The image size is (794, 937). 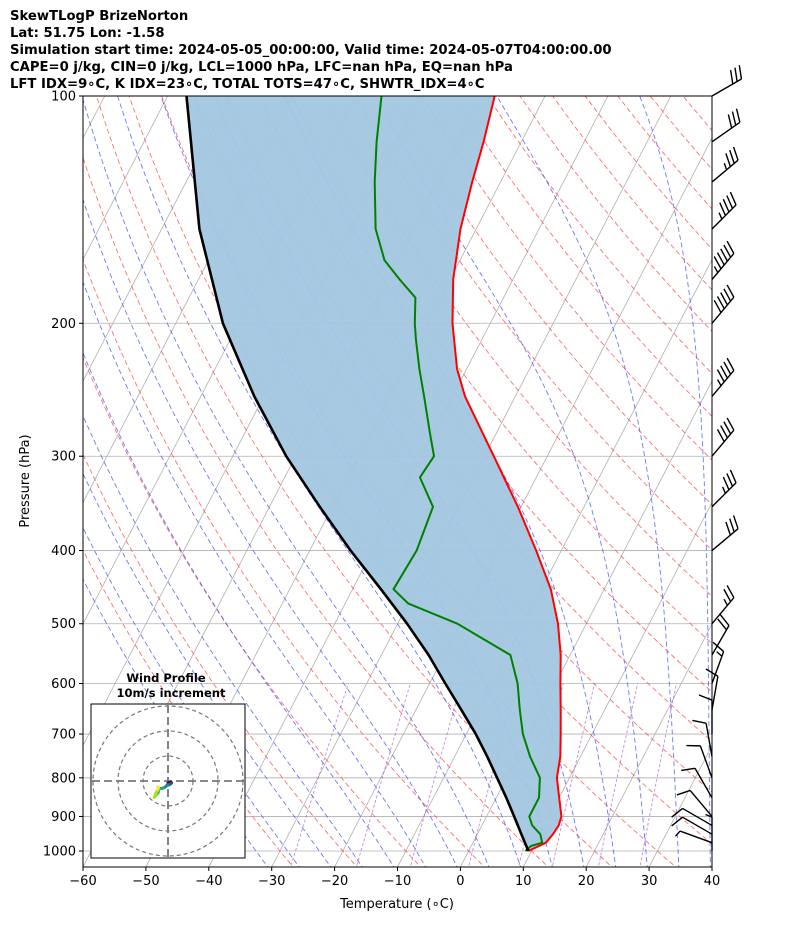 What do you see at coordinates (63, 778) in the screenshot?
I see `y-tick-label: 800` at bounding box center [63, 778].